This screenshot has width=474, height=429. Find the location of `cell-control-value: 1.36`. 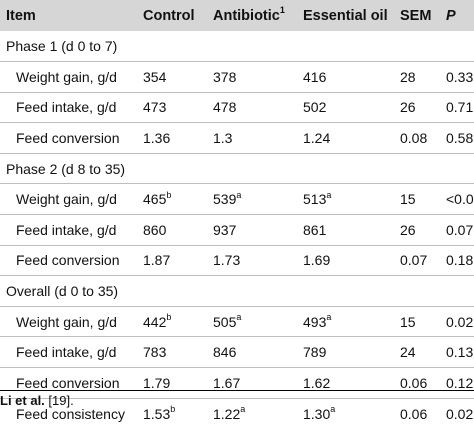

cell-control-value: 1.36 is located at coordinates (157, 138).